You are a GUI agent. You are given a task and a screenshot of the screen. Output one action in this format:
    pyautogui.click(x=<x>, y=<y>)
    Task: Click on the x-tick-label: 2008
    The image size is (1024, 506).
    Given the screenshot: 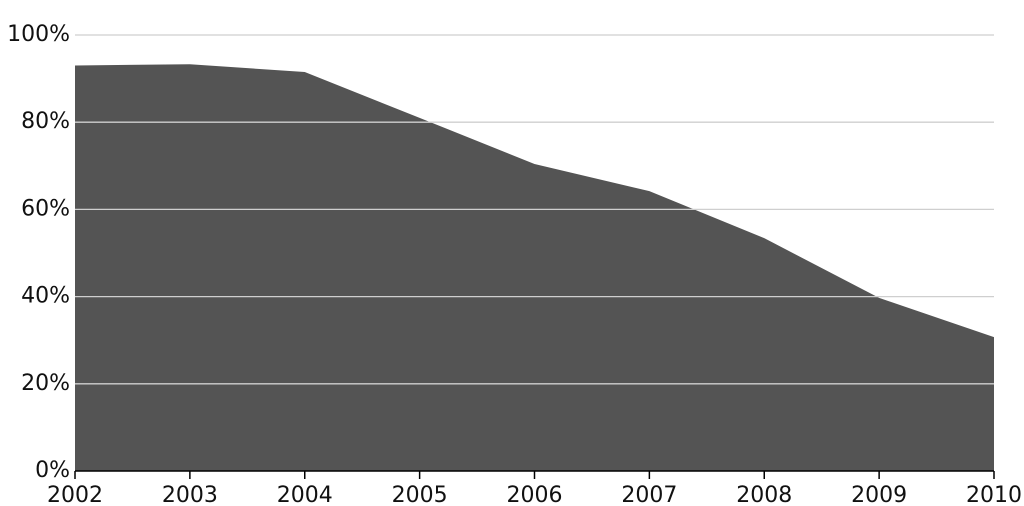 What is the action you would take?
    pyautogui.click(x=764, y=494)
    